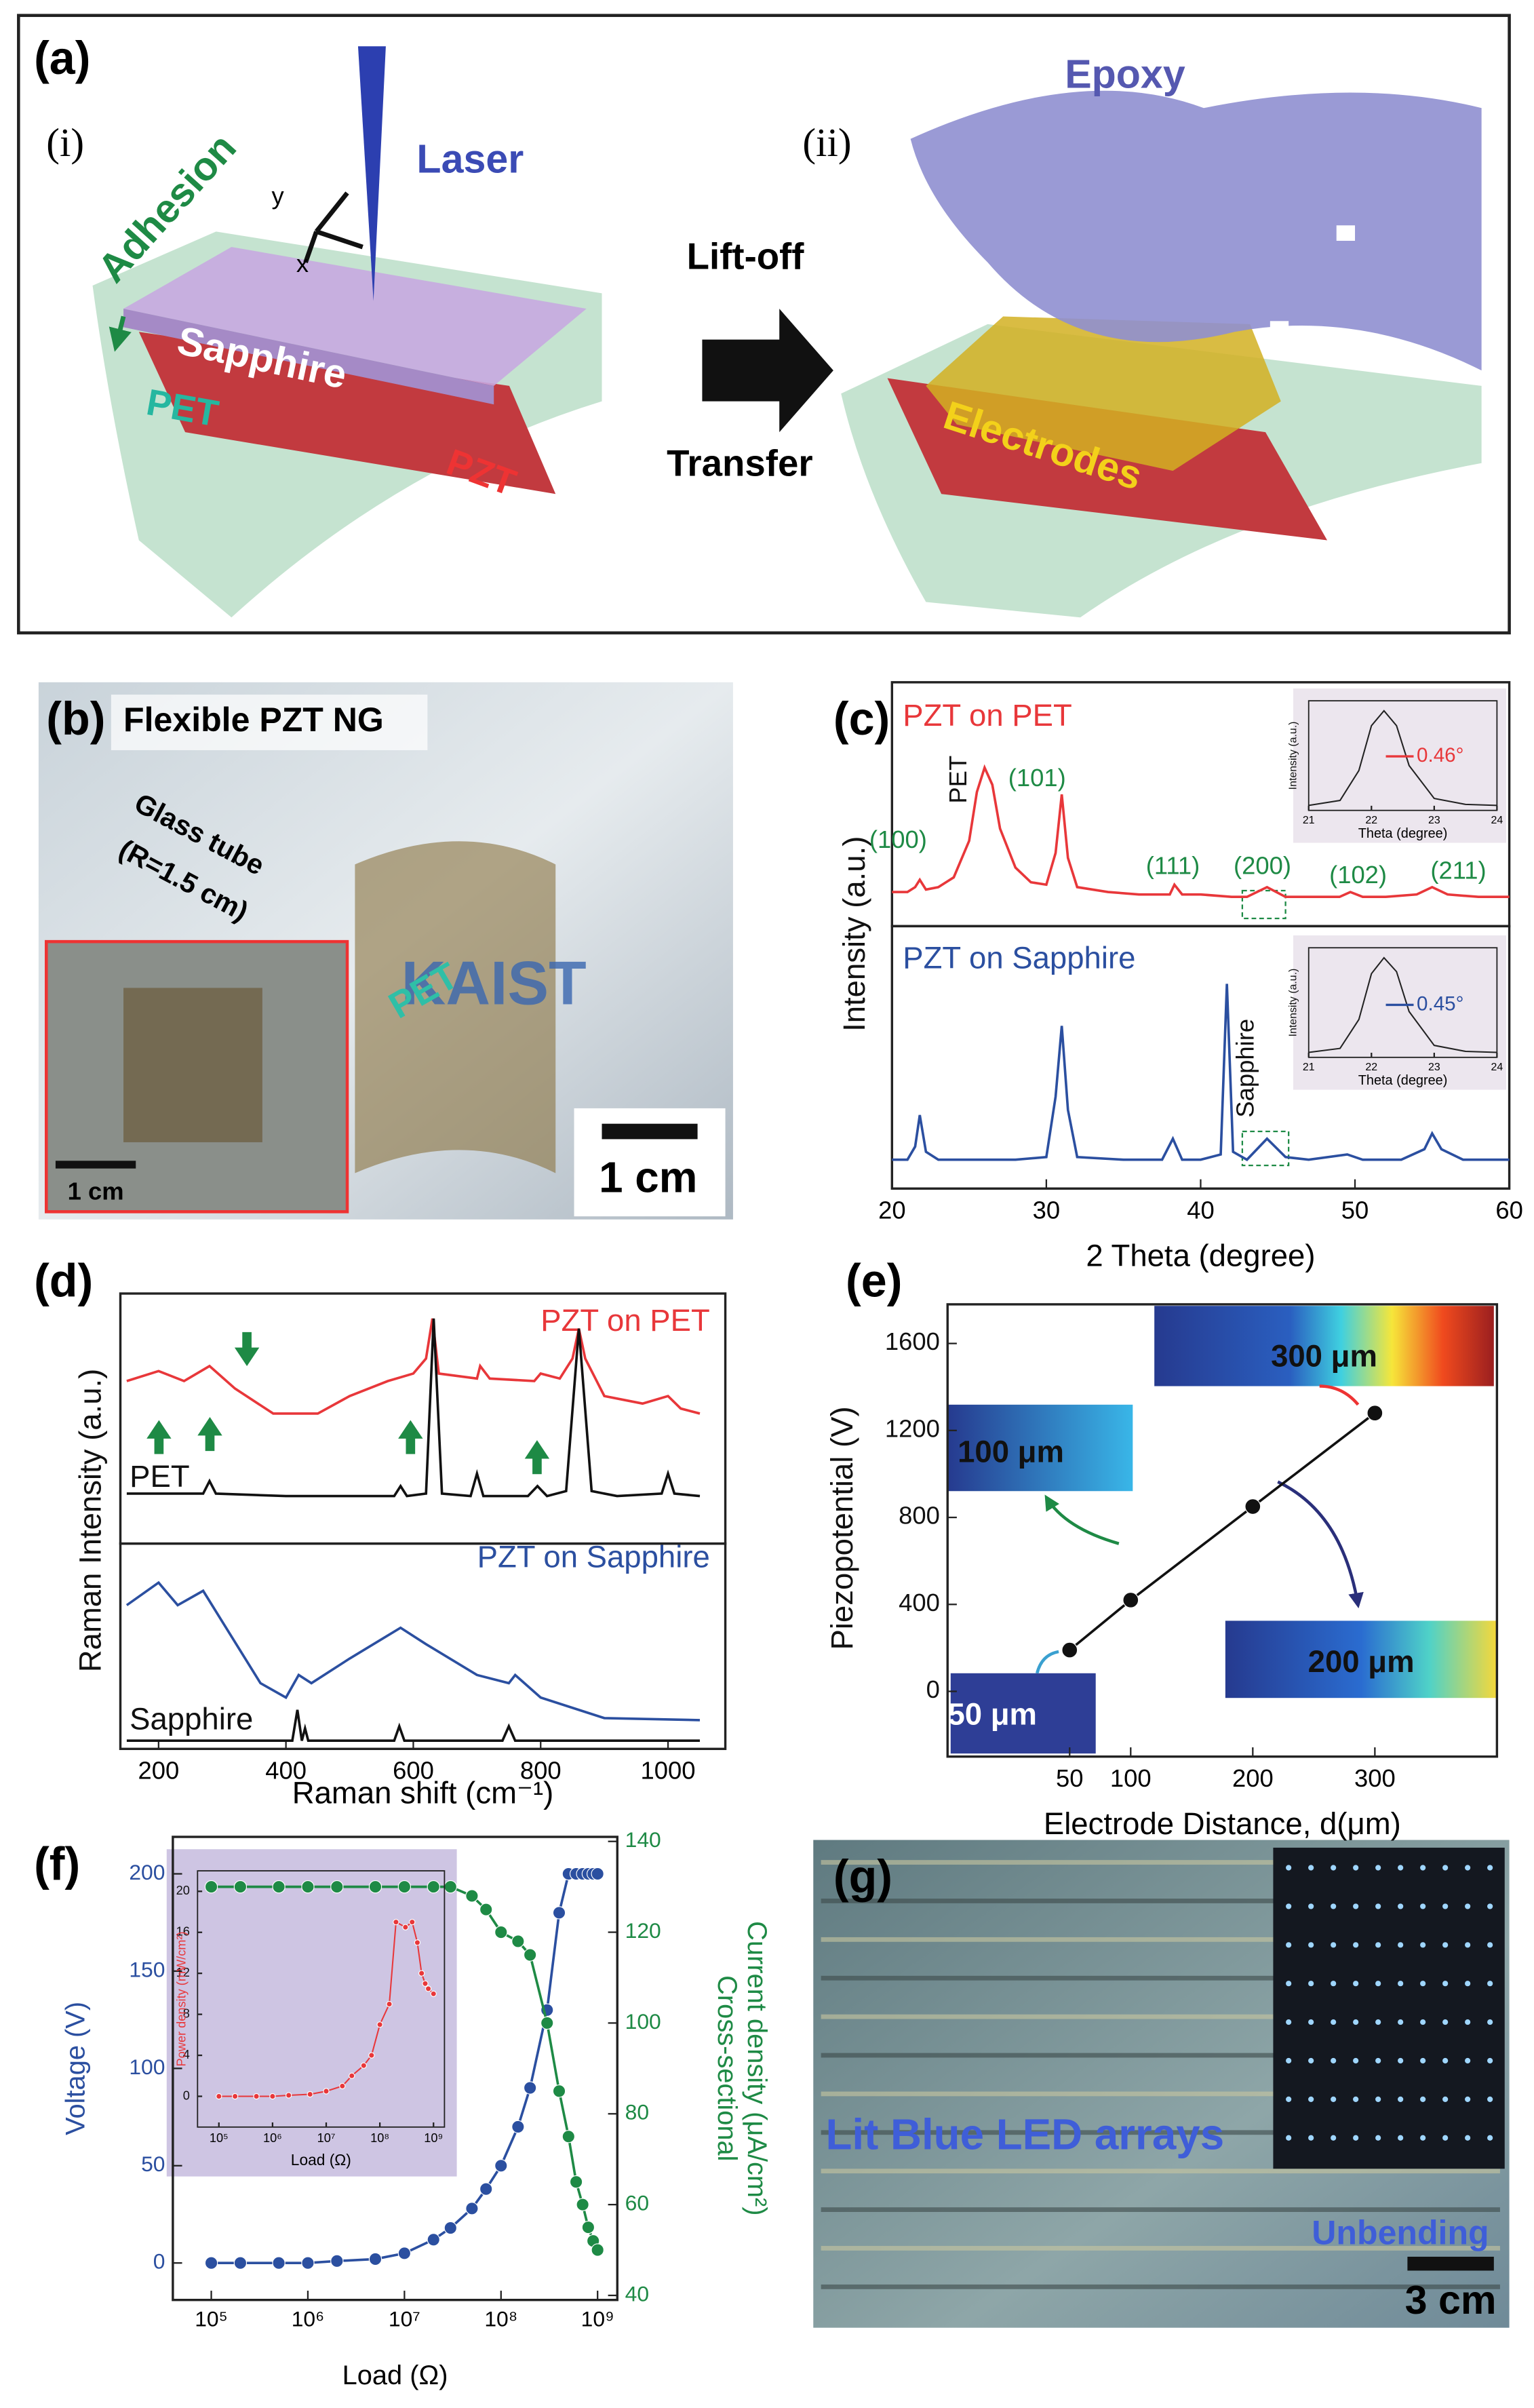 The image size is (1534, 2408). Describe the element at coordinates (1293, 1003) in the screenshot. I see `y-axis-label: Intensity (a.u.)` at that location.